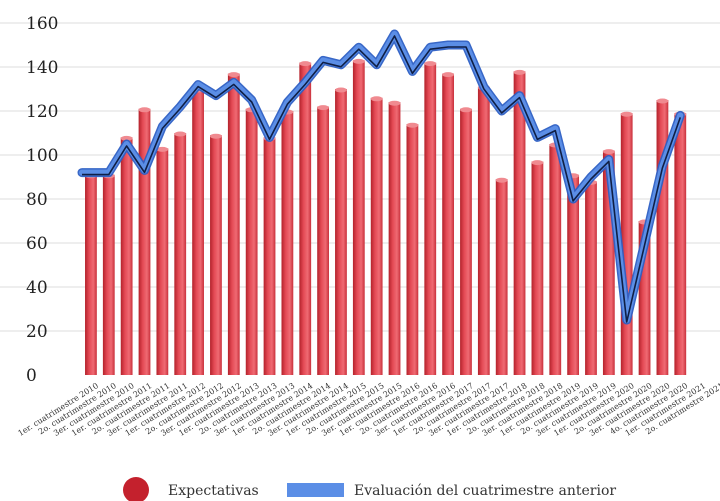  What do you see at coordinates (42, 68) in the screenshot?
I see `y-tick-label: 140` at bounding box center [42, 68].